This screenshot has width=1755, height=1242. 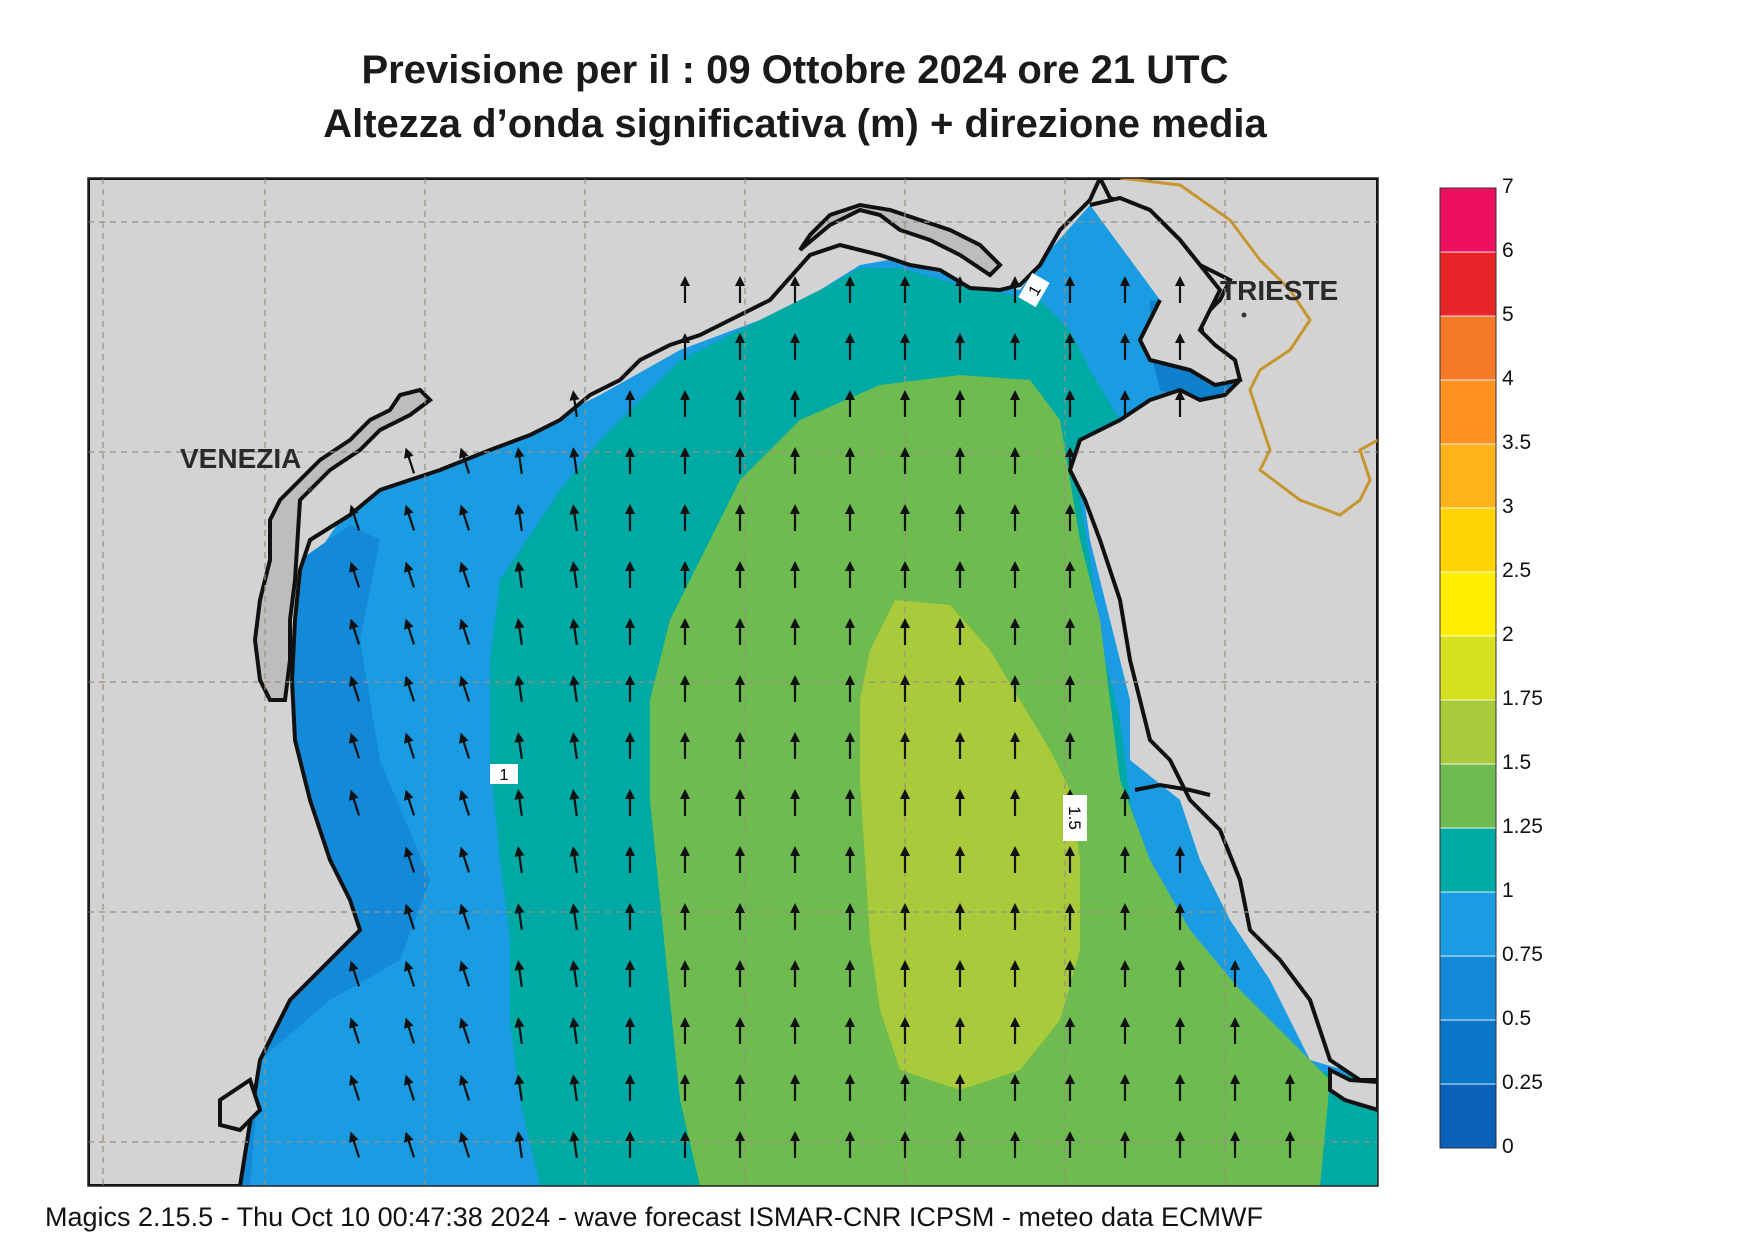 I want to click on legend-label-6: 6, so click(x=1508, y=250).